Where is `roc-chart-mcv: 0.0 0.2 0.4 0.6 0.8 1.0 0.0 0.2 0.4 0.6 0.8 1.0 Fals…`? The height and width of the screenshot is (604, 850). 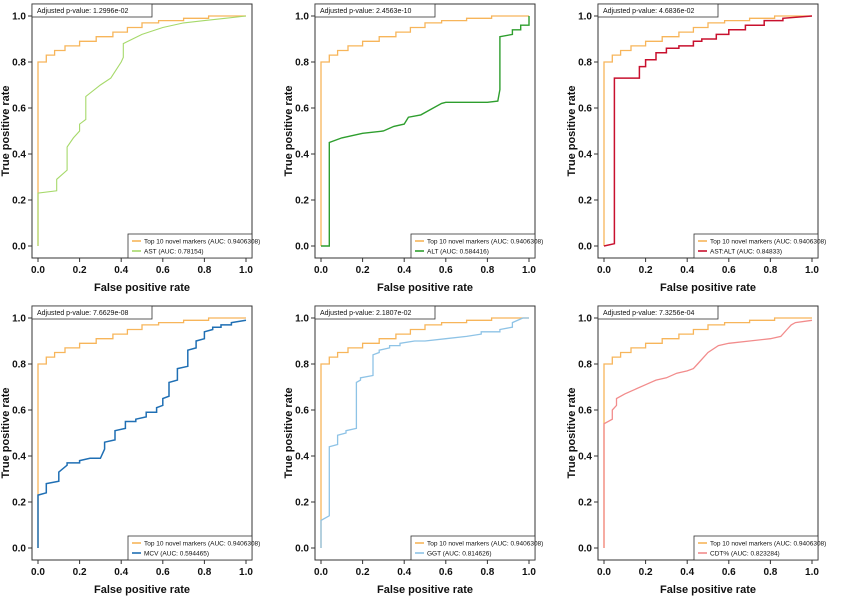
roc-chart-mcv: 0.0 0.2 0.4 0.6 0.8 1.0 0.0 0.2 0.4 0.6 0.8 1.0 Fals… is located at coordinates (130, 450).